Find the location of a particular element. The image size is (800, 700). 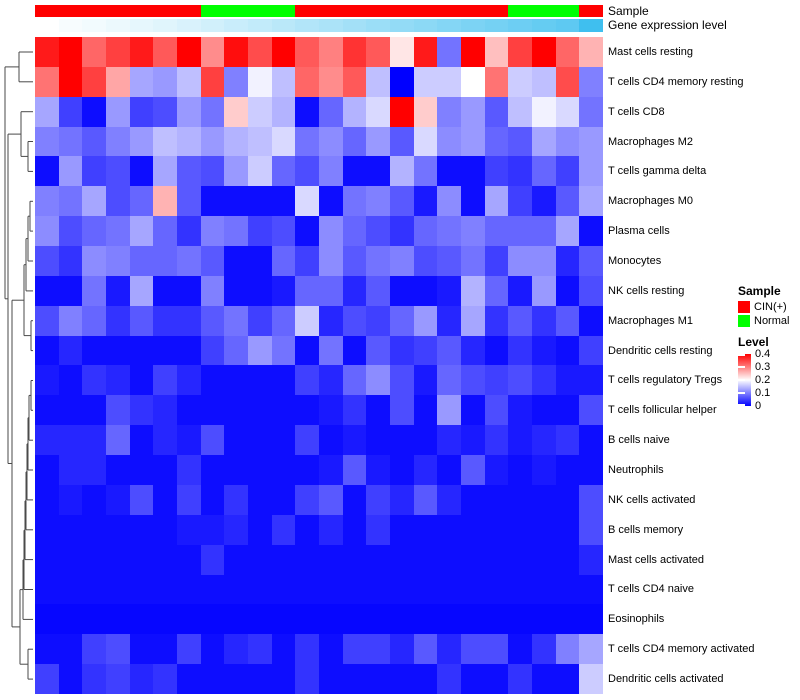

row-label: B cells naive is located at coordinates (639, 440).